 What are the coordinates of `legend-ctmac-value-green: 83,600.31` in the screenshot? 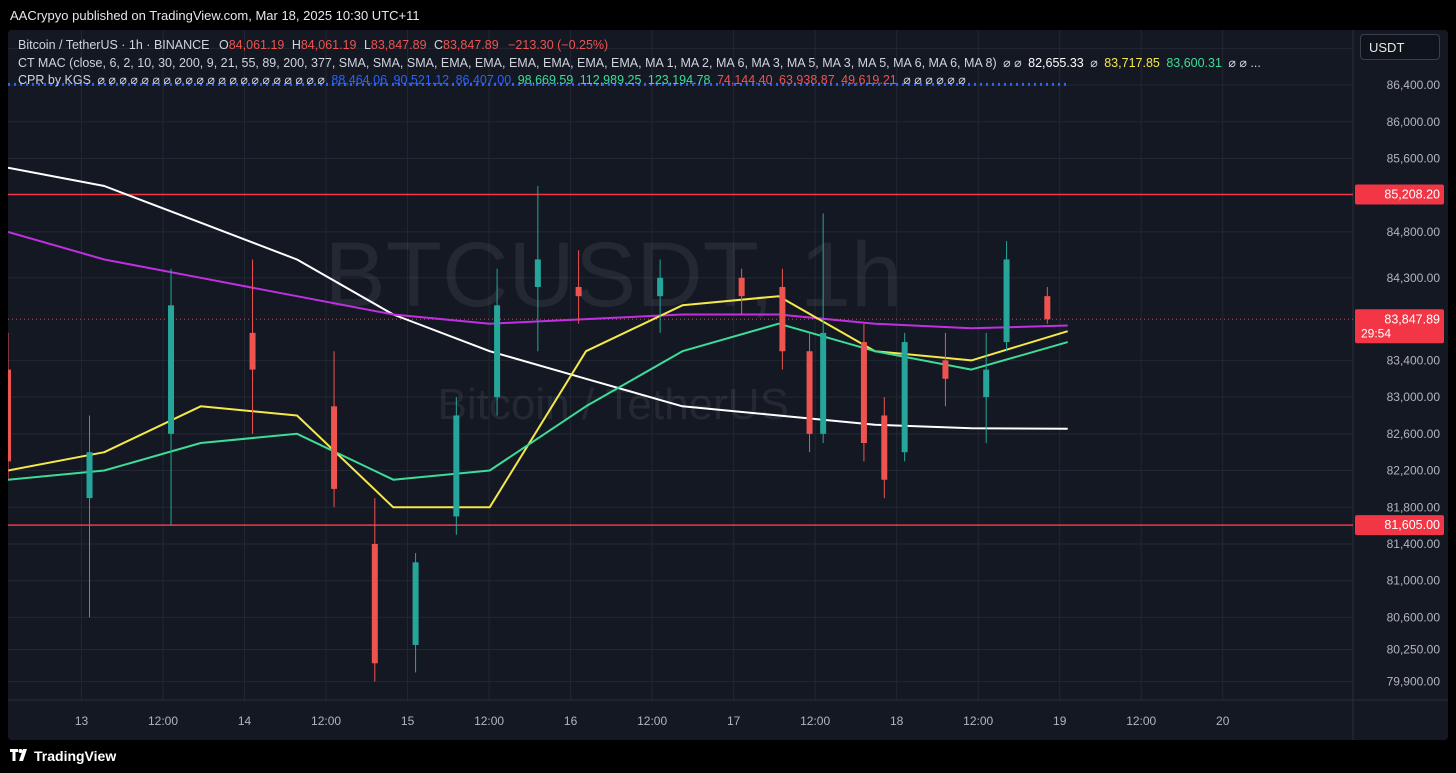 It's located at (1194, 63).